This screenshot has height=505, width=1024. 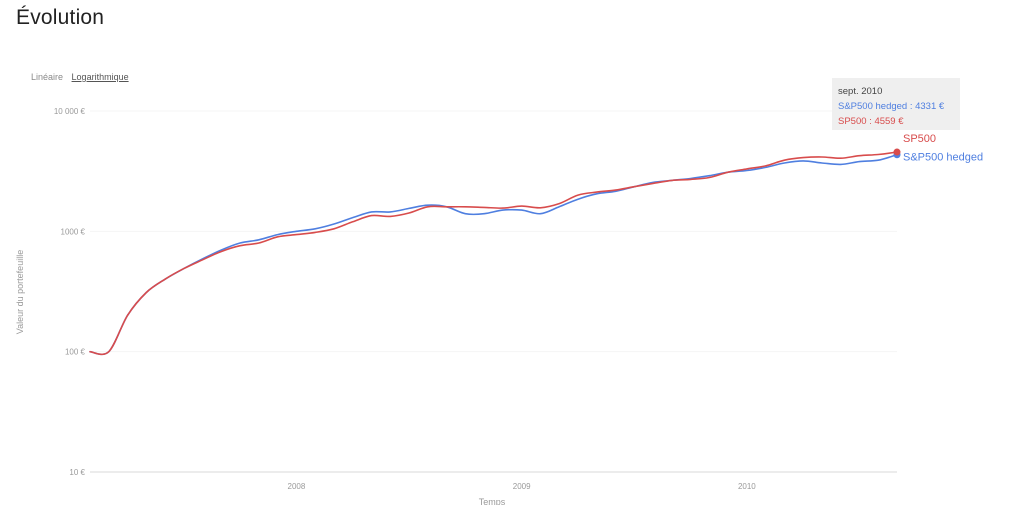 I want to click on y-axis-label: Valeur du portefeuille, so click(x=20, y=292).